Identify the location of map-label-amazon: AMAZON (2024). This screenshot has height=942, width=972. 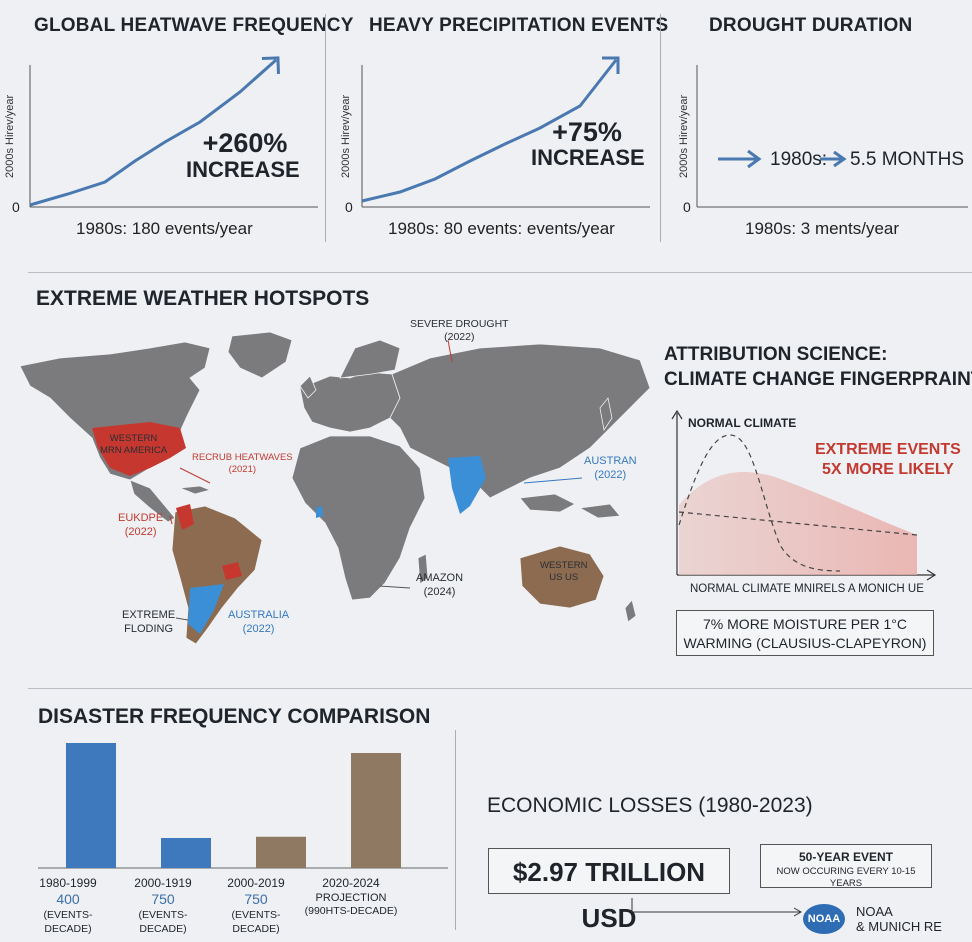
(440, 585).